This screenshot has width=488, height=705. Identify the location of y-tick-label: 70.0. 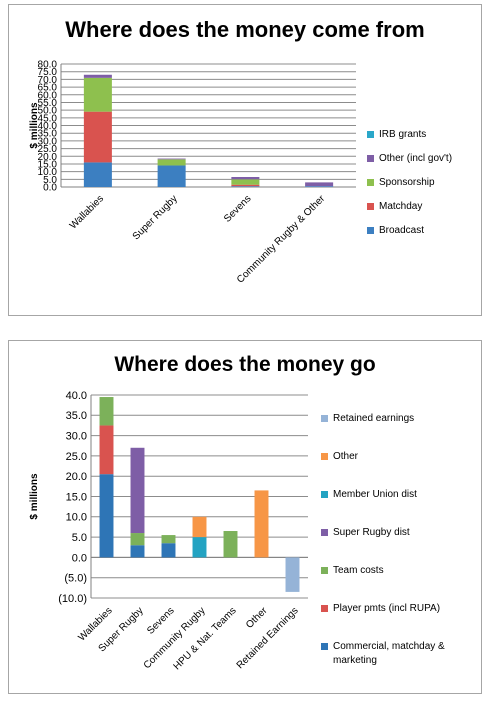
(48, 80).